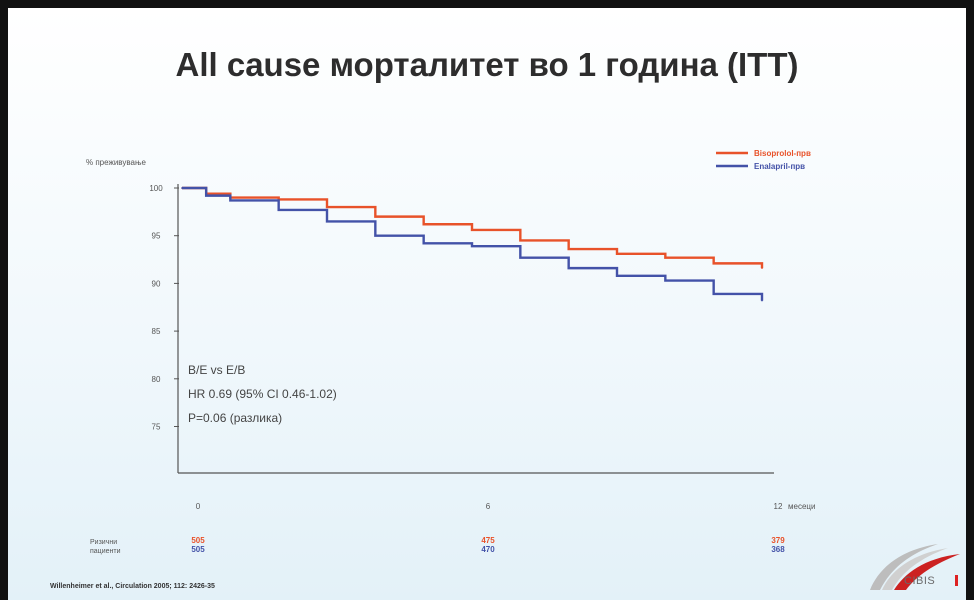  I want to click on series-line-bisoprolol, so click(473, 227).